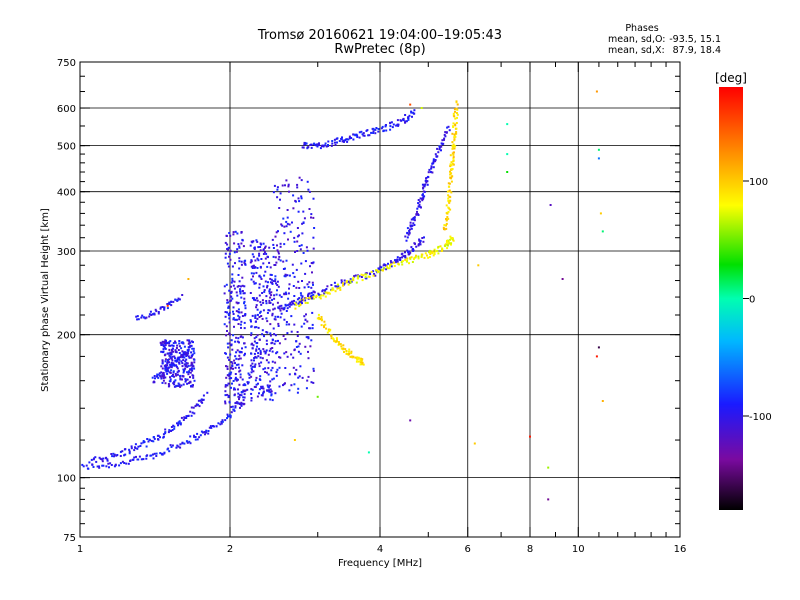 This screenshot has width=800, height=600. Describe the element at coordinates (695, 39) in the screenshot. I see `stats-o-values: -93.5, 15.1` at that location.